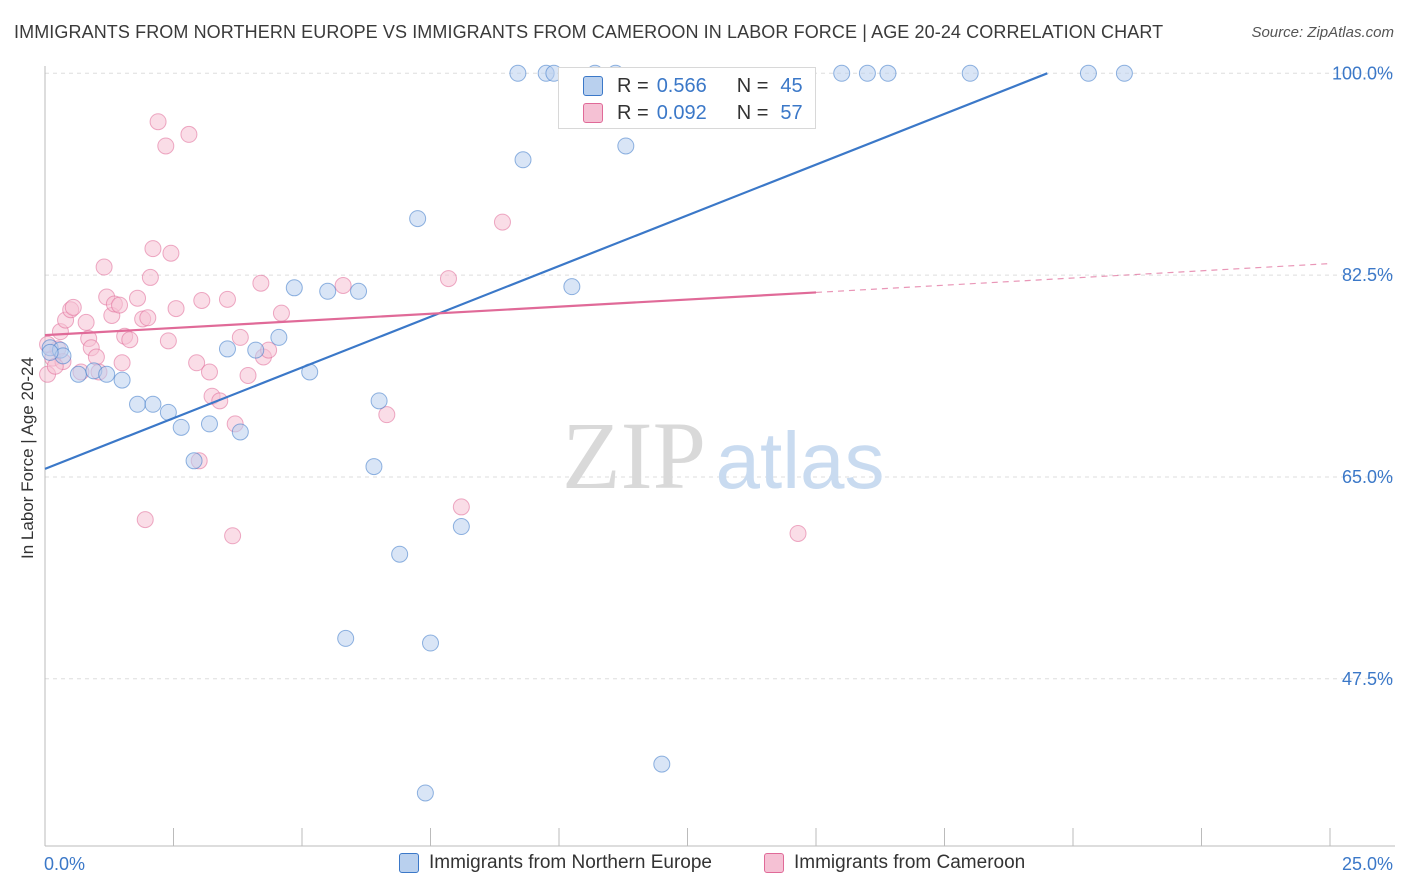 Image resolution: width=1406 pixels, height=892 pixels. I want to click on source-label: Source: ZipAtlas.com, so click(1322, 32).